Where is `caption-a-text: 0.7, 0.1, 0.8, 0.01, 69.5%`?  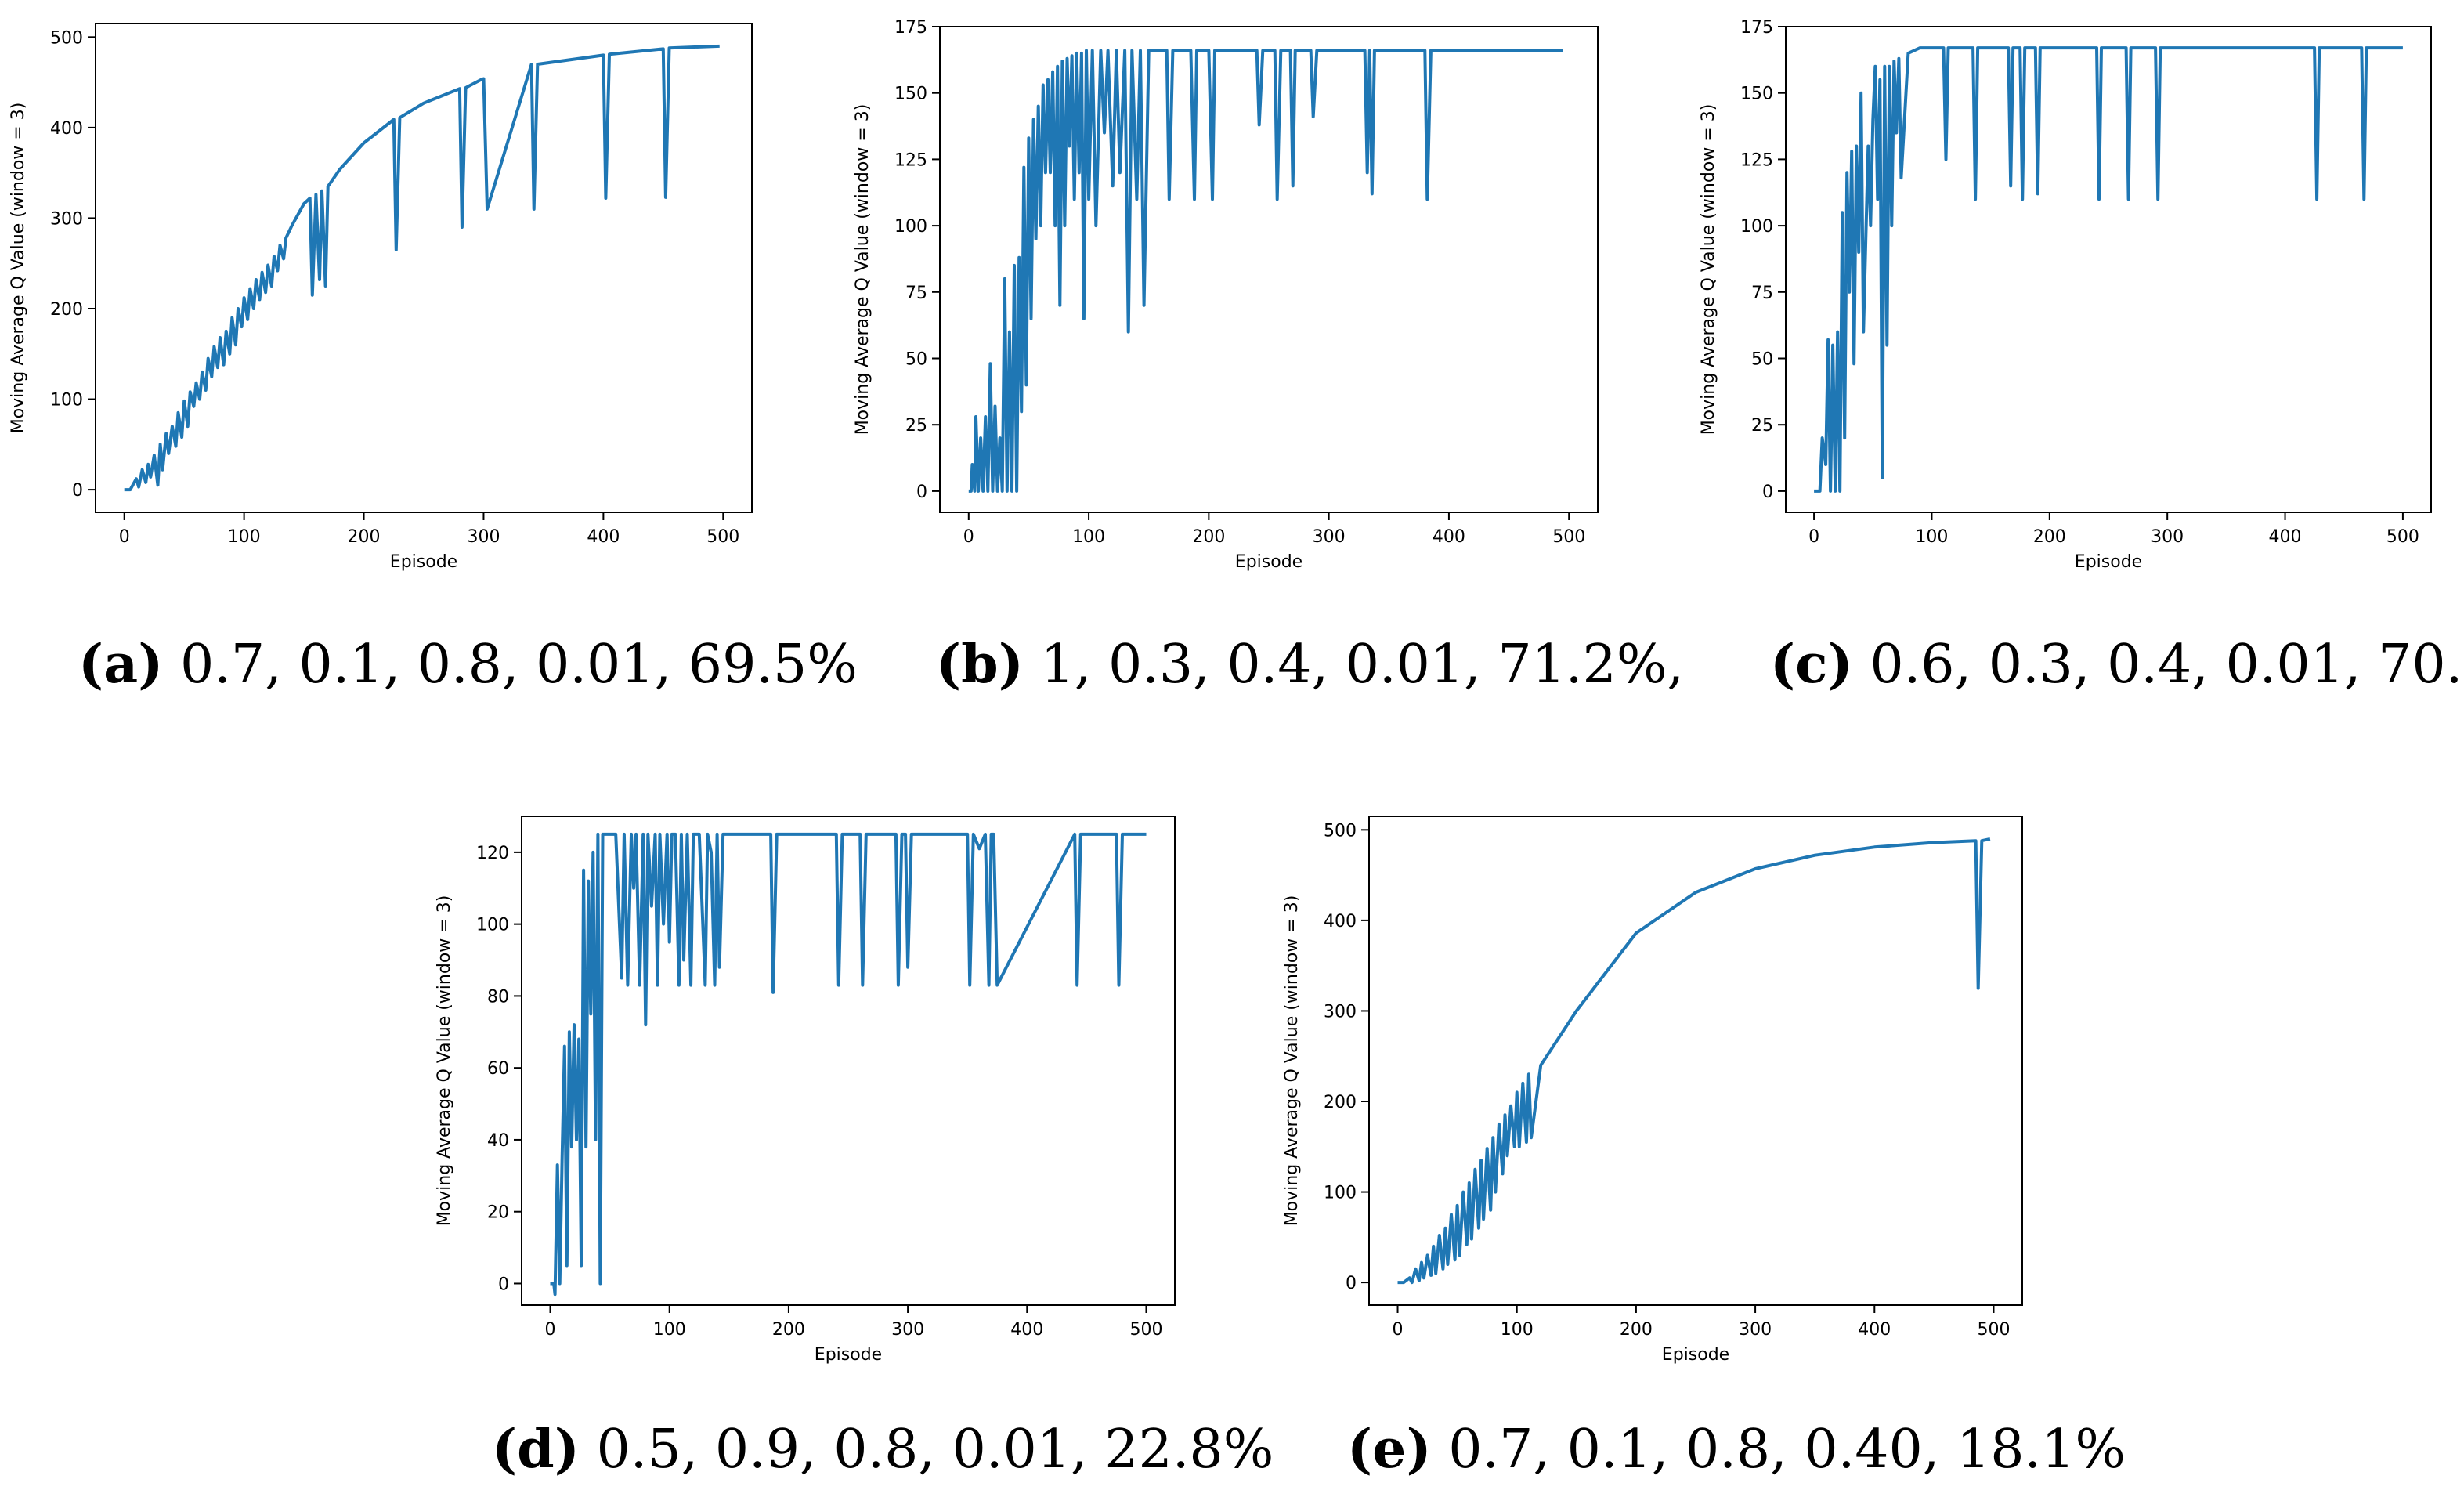 caption-a-text: 0.7, 0.1, 0.8, 0.01, 69.5% is located at coordinates (519, 665).